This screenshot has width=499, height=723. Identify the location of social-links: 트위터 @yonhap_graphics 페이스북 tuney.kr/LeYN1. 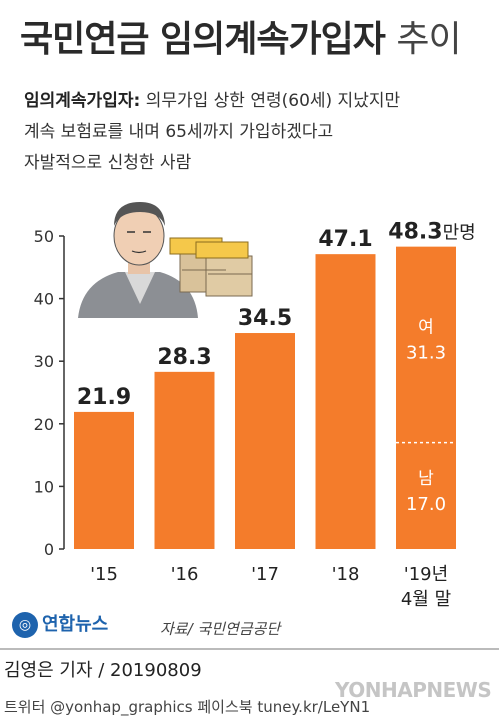
(187, 707).